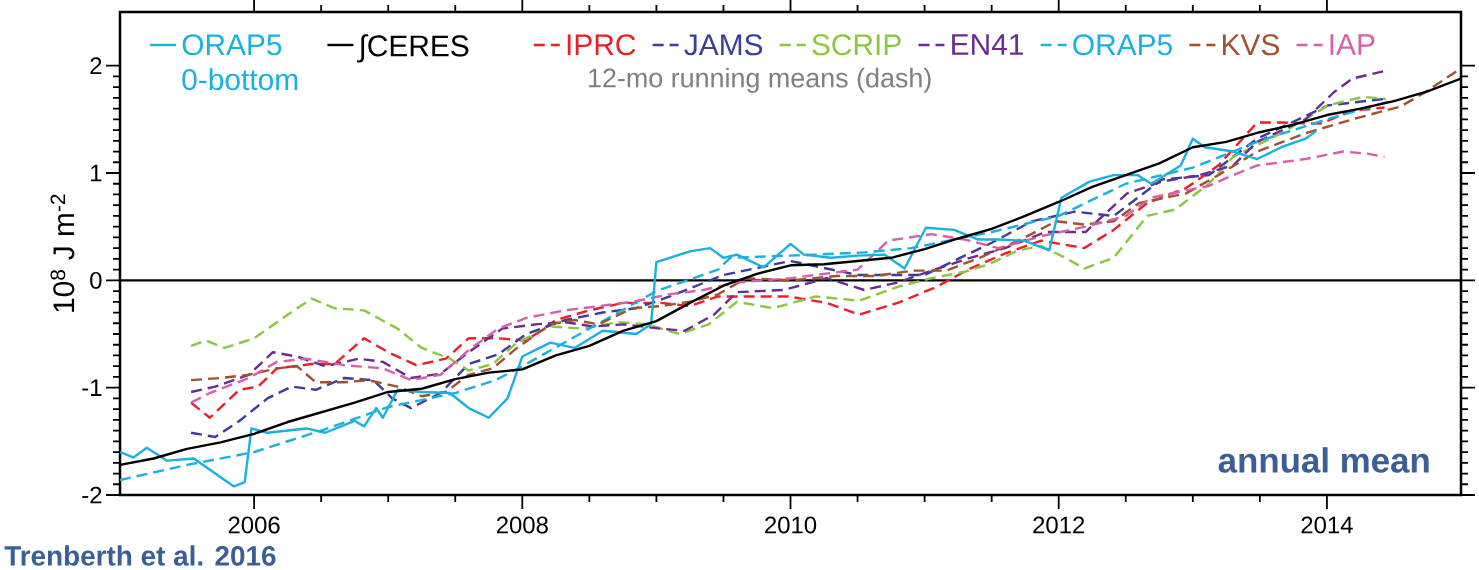 This screenshot has height=570, width=1479. I want to click on legend-label: ORAP5, so click(1122, 45).